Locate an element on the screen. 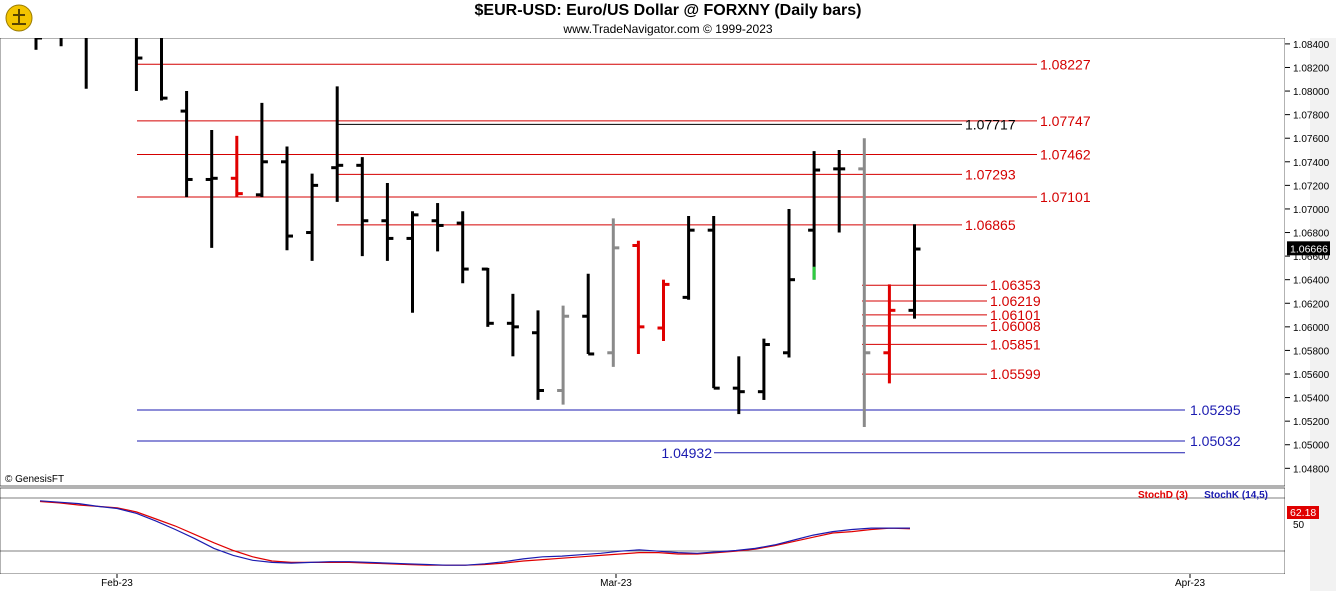  last-price-label: 1.06666 is located at coordinates (1309, 249).